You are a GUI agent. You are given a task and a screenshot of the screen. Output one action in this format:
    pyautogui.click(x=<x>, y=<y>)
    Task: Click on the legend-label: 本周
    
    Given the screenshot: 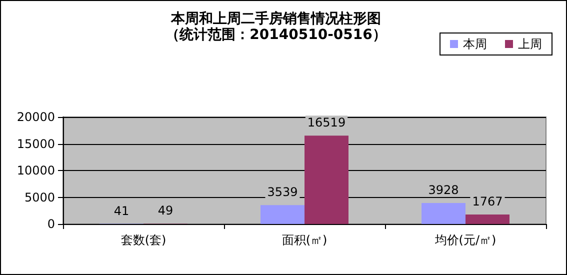 What is the action you would take?
    pyautogui.click(x=475, y=44)
    